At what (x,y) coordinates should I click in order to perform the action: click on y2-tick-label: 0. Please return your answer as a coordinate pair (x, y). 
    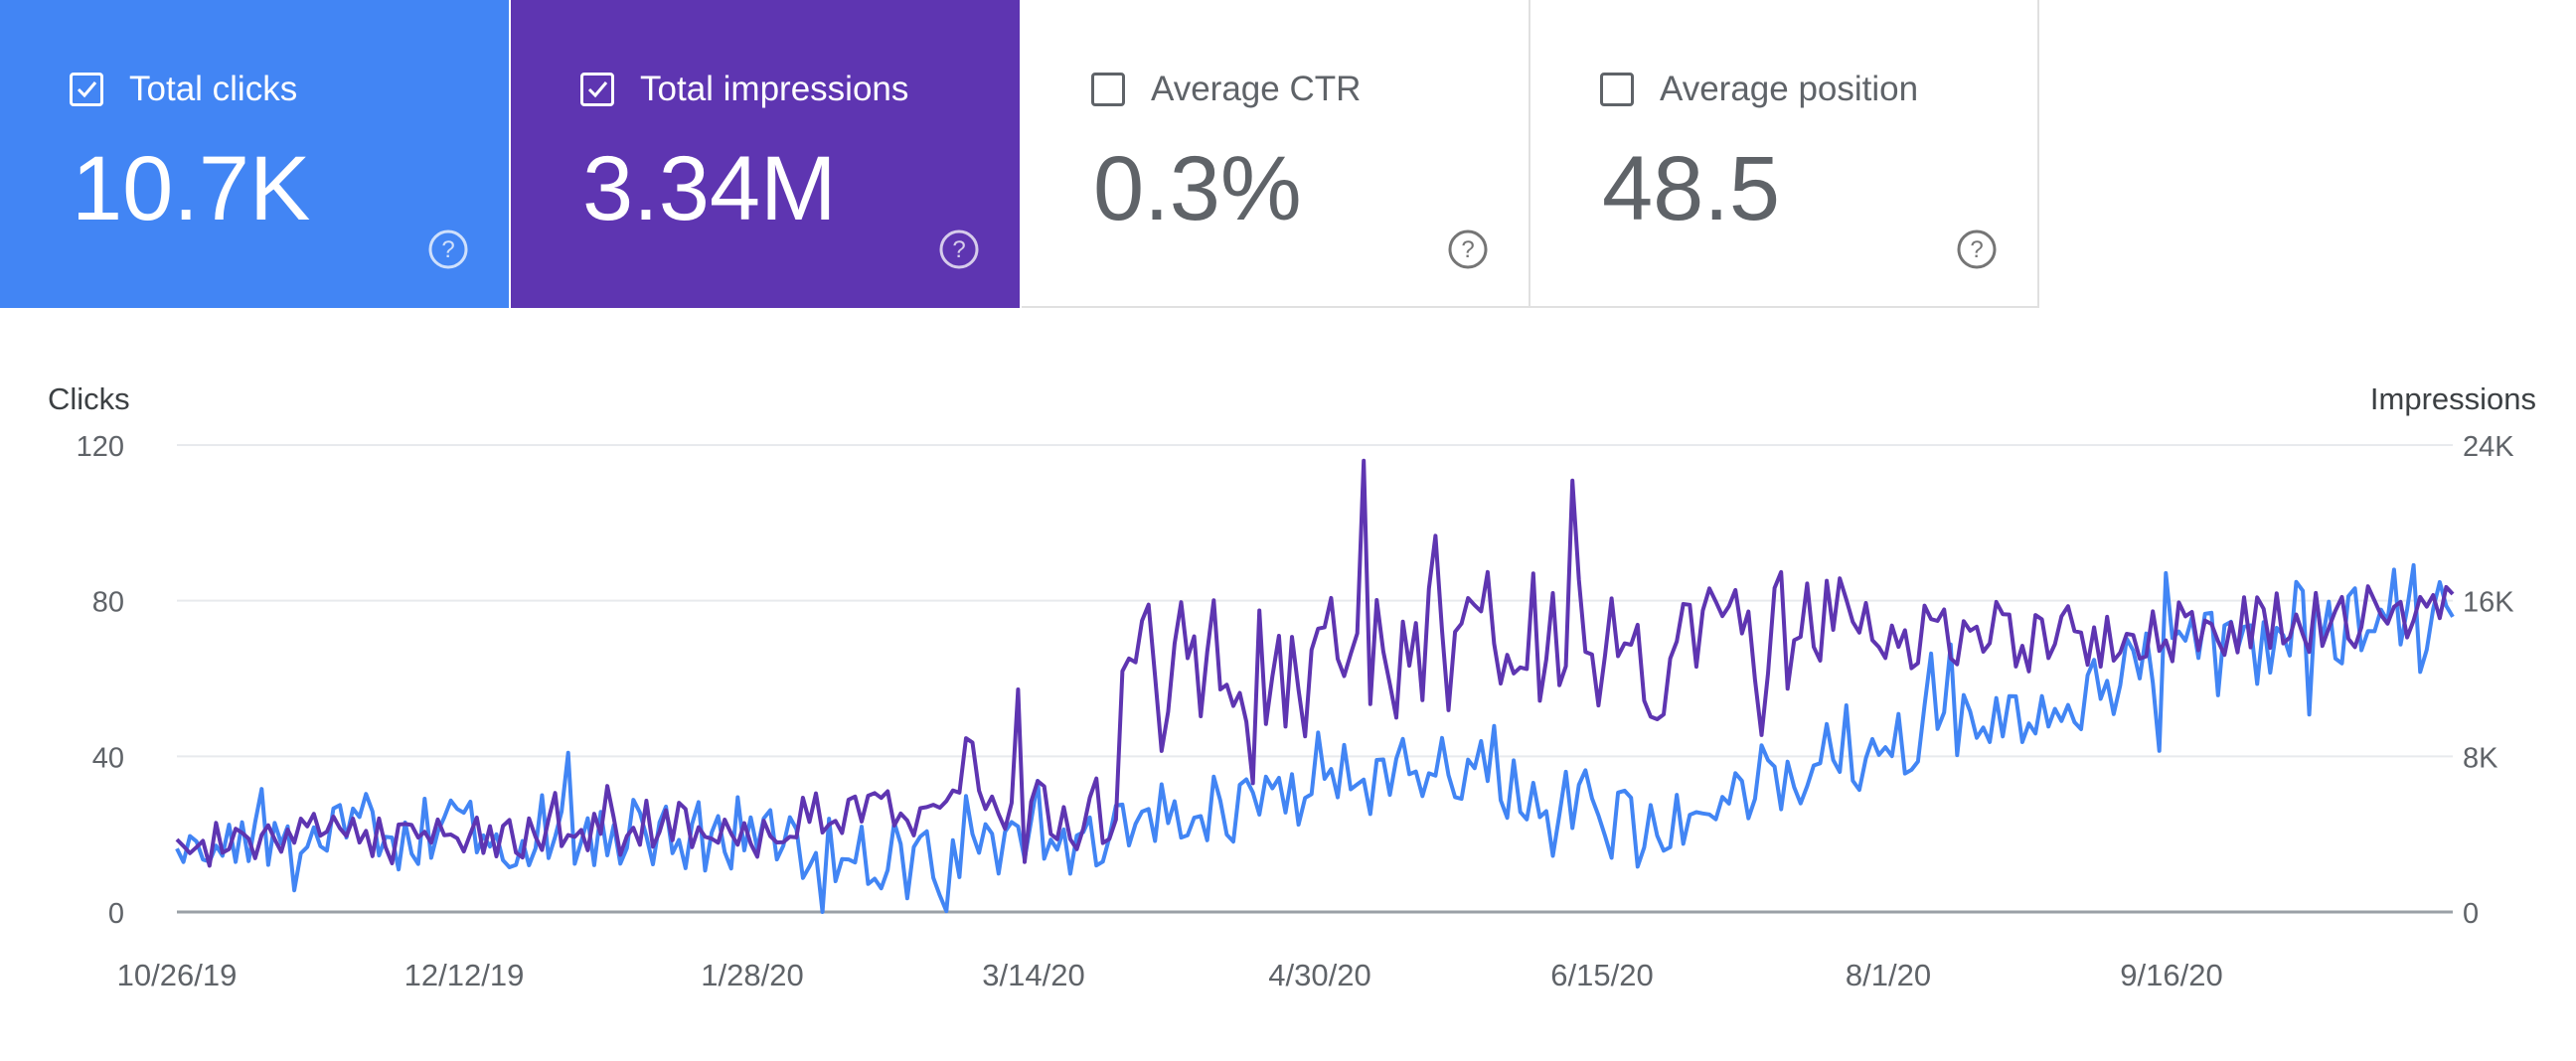
    Looking at the image, I should click on (2471, 914).